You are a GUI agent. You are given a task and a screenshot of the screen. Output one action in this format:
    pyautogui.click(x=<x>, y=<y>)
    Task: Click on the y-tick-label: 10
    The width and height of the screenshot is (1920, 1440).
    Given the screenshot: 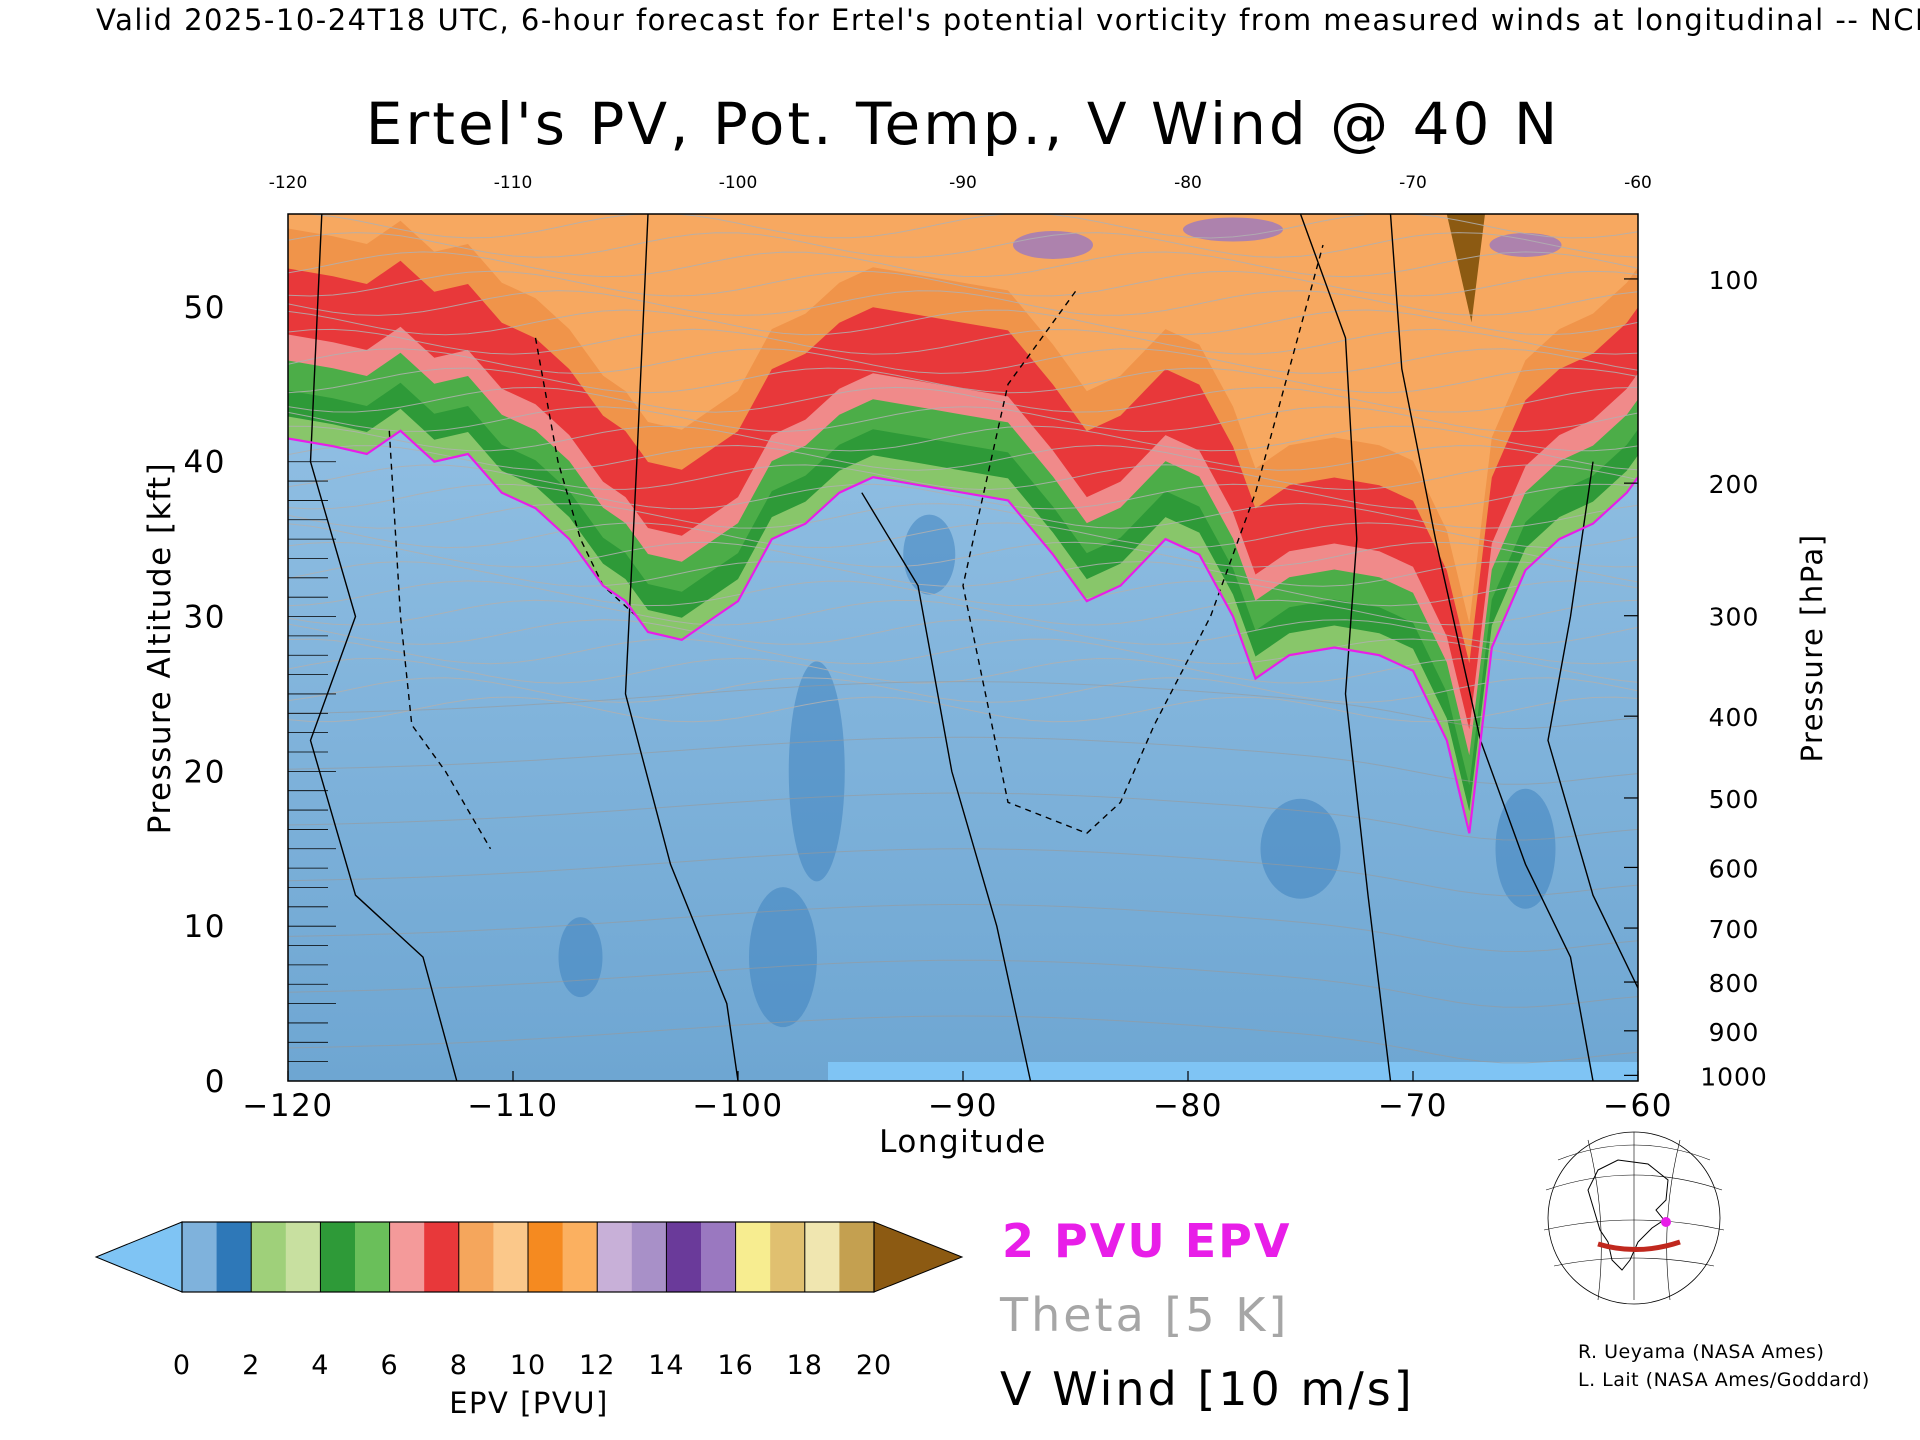 What is the action you would take?
    pyautogui.click(x=205, y=927)
    